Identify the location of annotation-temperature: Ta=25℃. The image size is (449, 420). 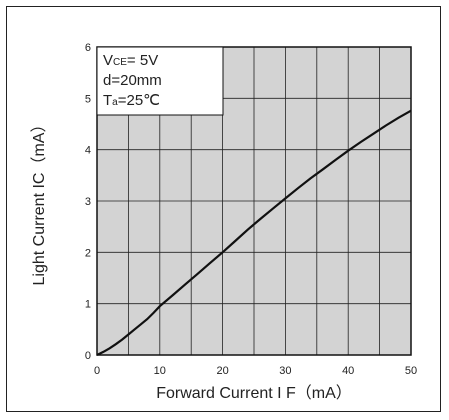
(131, 100).